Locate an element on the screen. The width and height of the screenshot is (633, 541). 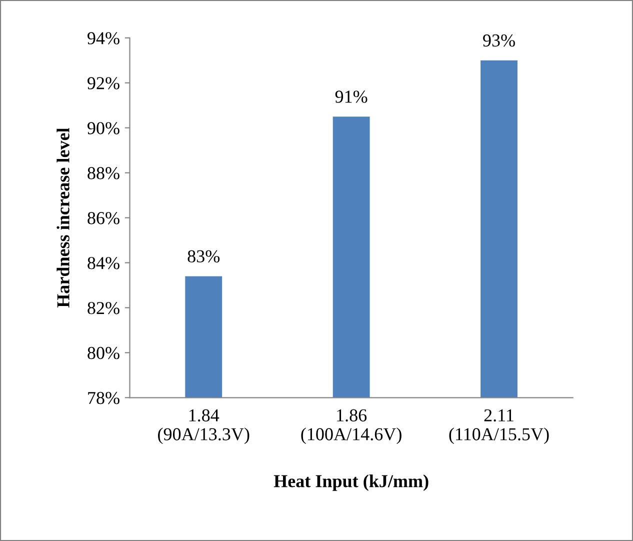
x-tick-label: 2.11 (110A/15.5V) is located at coordinates (499, 426).